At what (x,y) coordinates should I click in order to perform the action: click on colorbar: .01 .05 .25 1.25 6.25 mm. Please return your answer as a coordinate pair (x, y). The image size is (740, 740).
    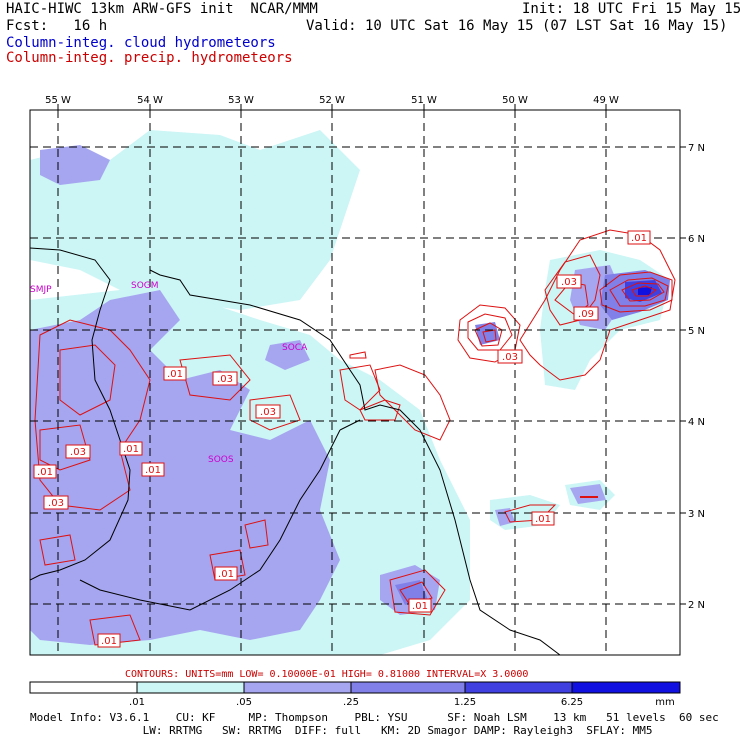
    Looking at the image, I should click on (355, 694).